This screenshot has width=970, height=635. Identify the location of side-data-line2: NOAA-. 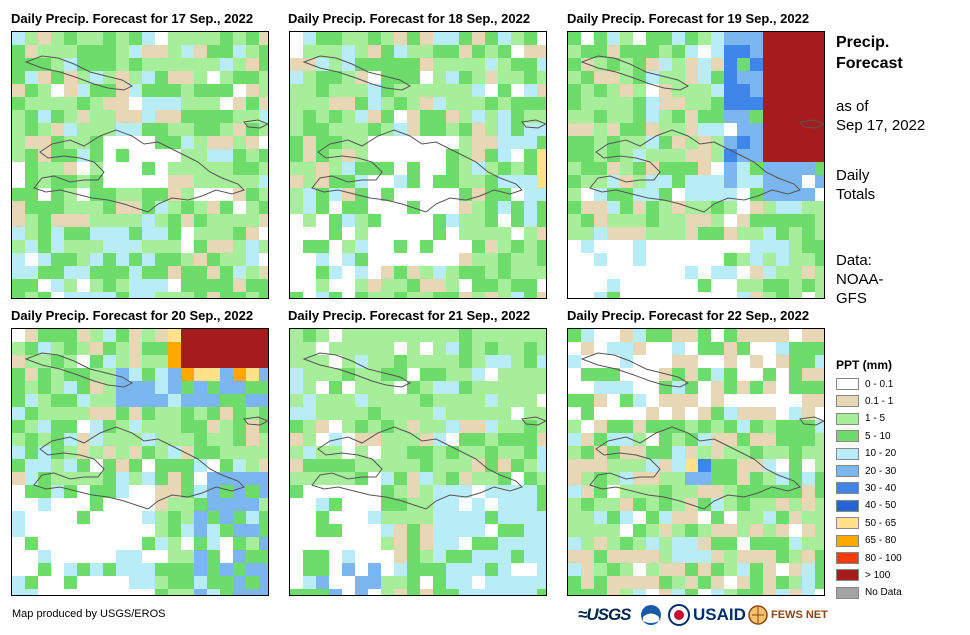
(860, 279).